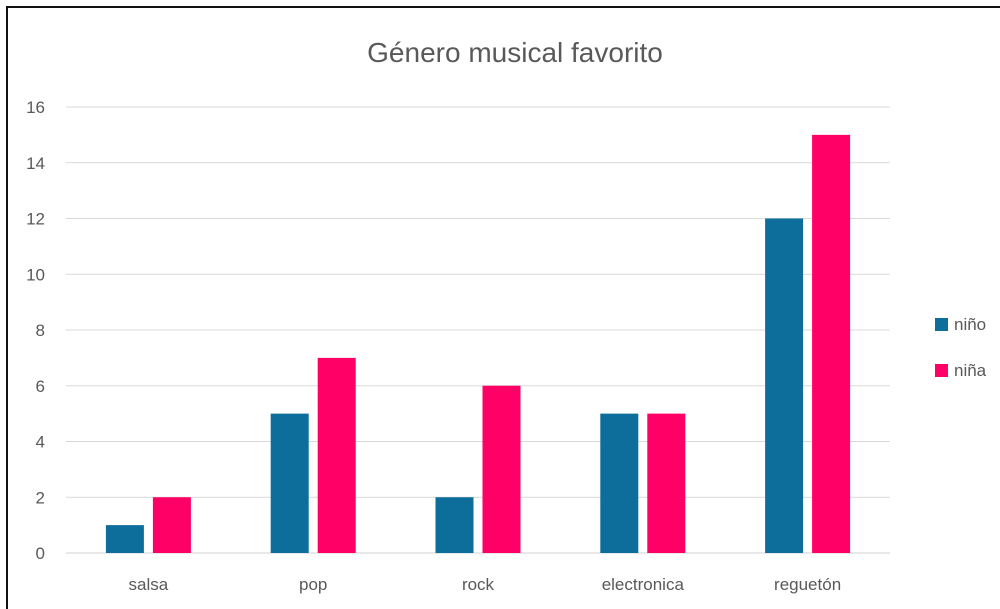  Describe the element at coordinates (478, 584) in the screenshot. I see `x-tick-label: rock` at that location.